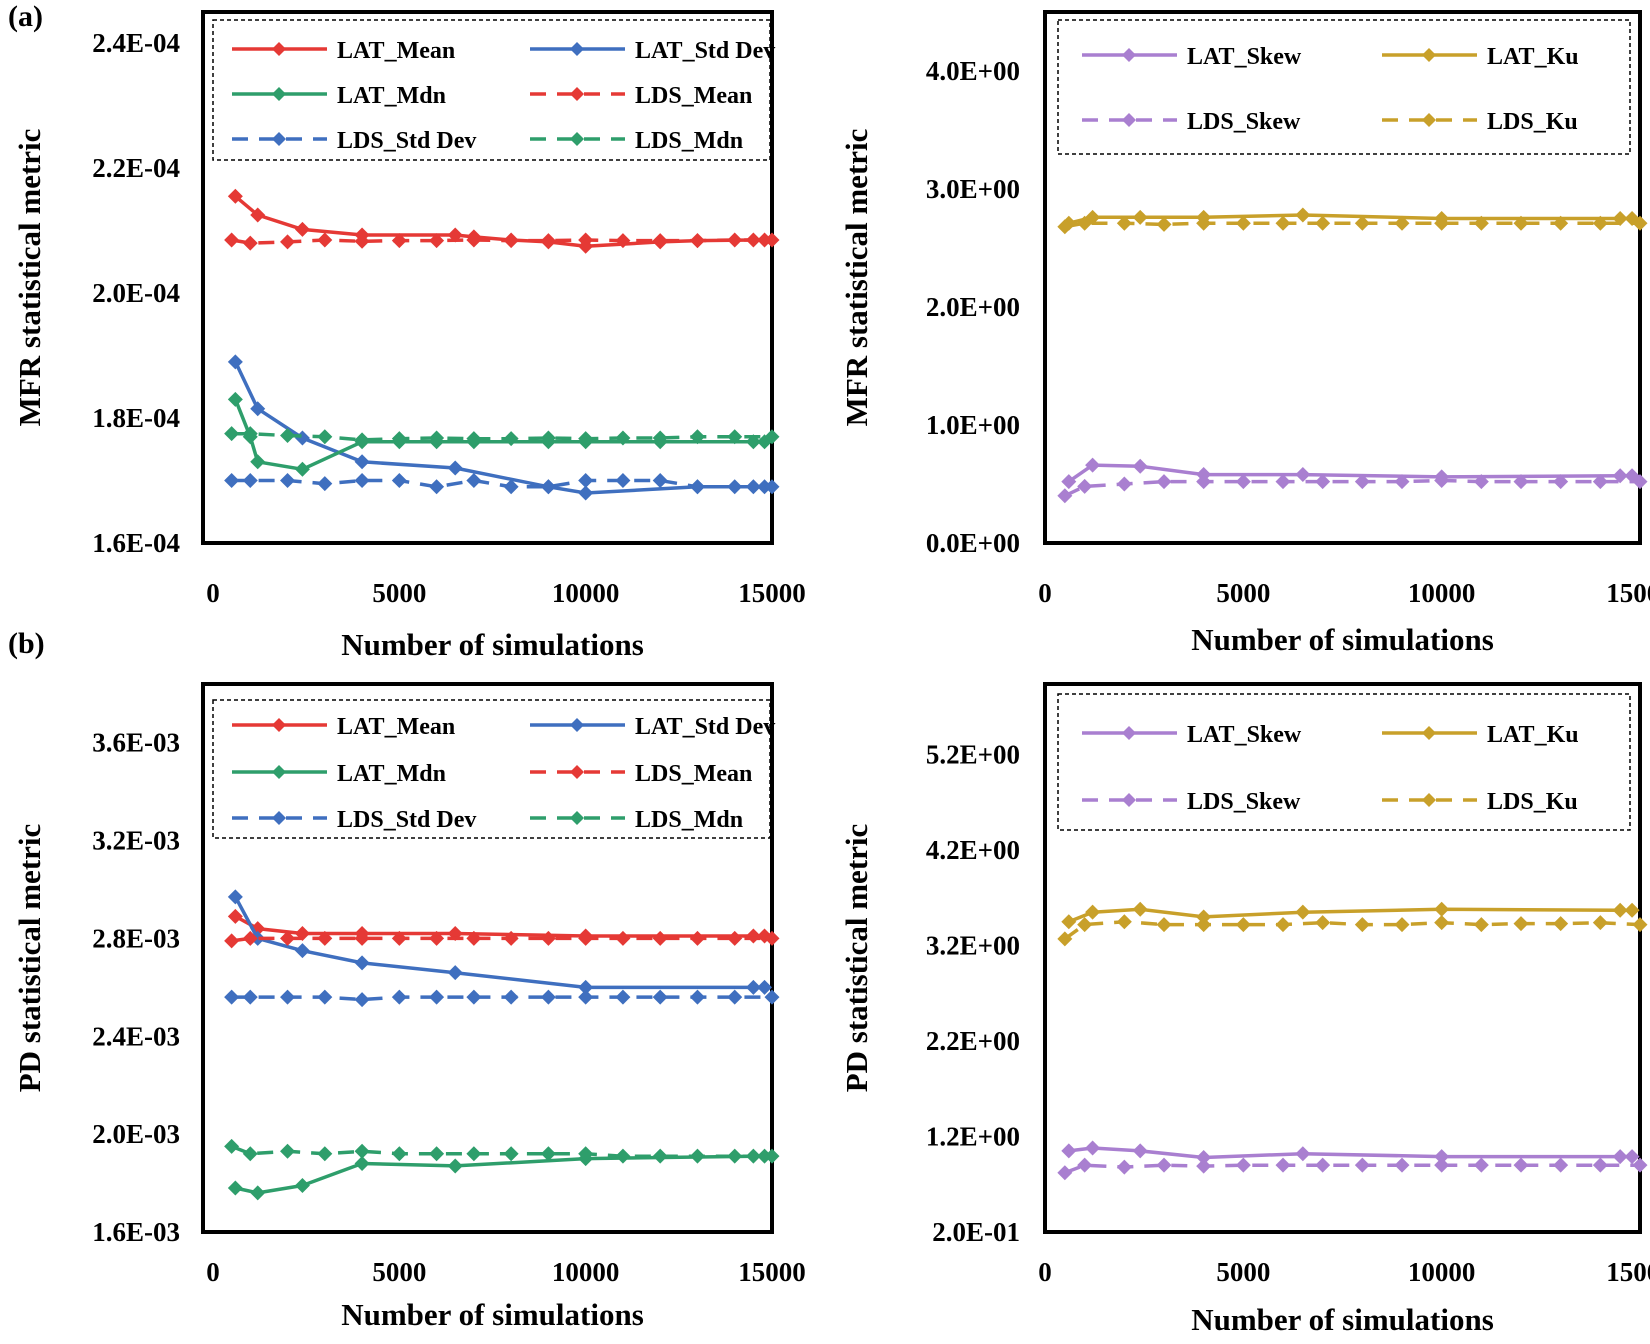  Describe the element at coordinates (689, 141) in the screenshot. I see `legend-label: LDS_Mdn` at that location.